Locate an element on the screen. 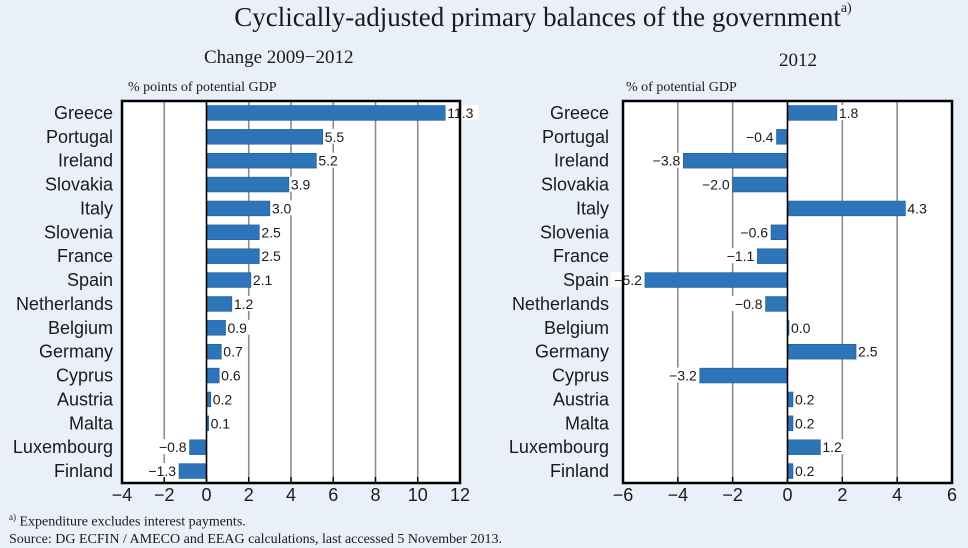 This screenshot has height=548, width=968. right-tick-label: 4 is located at coordinates (897, 495).